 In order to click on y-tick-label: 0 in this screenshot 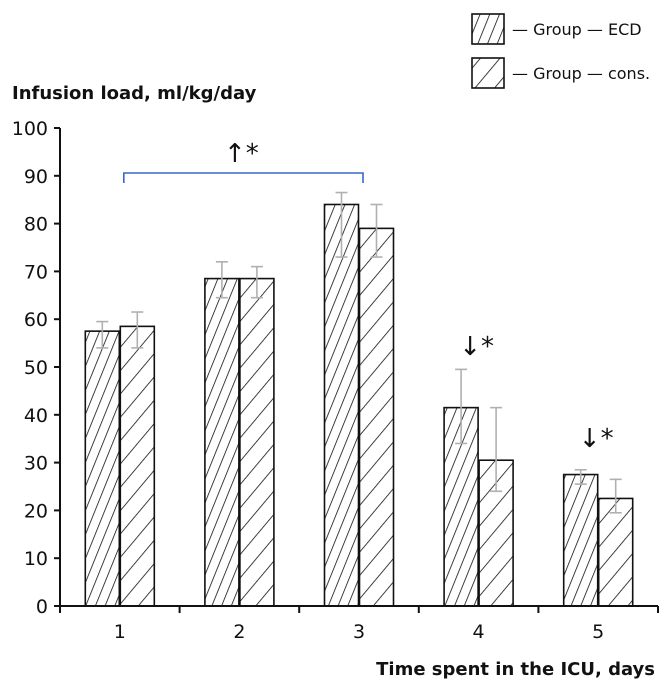, I will do `click(42, 607)`.